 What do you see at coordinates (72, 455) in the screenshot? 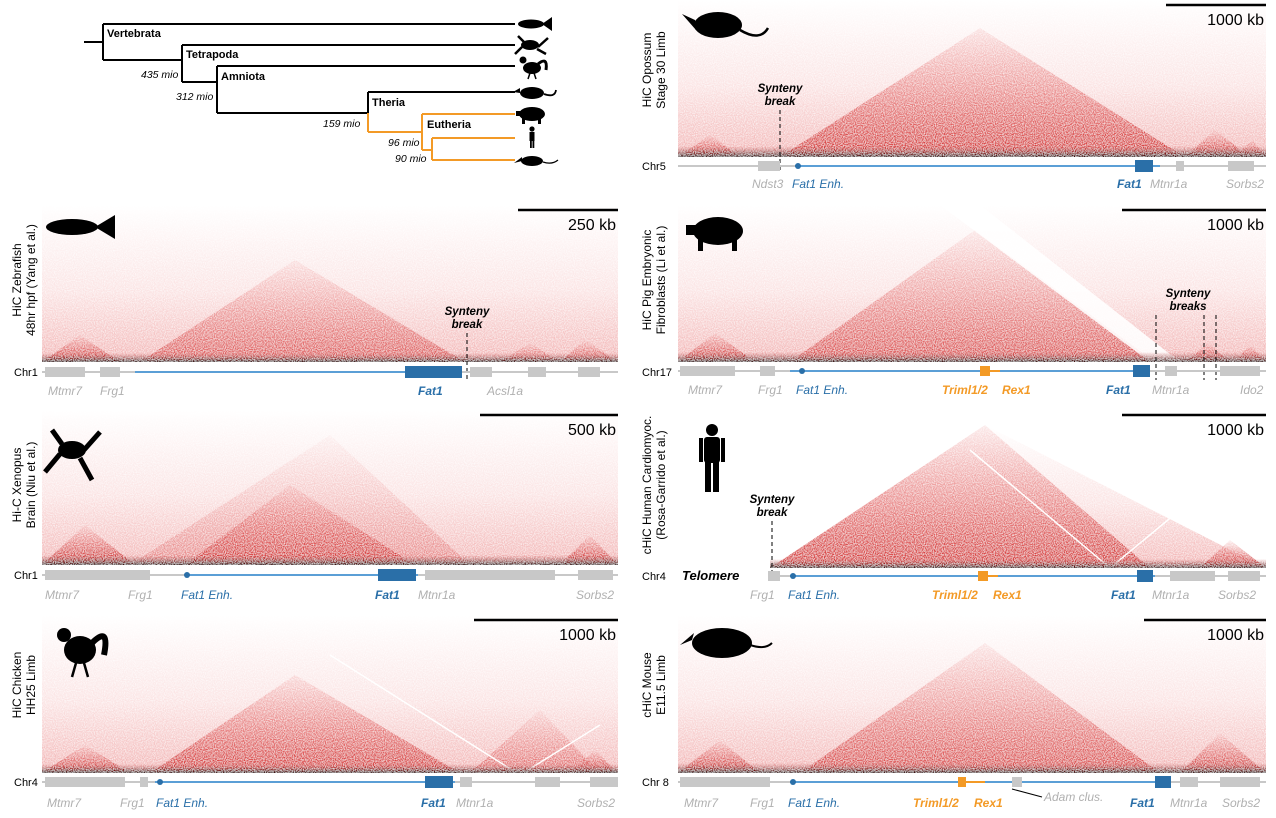
I see `frog-silhouette` at bounding box center [72, 455].